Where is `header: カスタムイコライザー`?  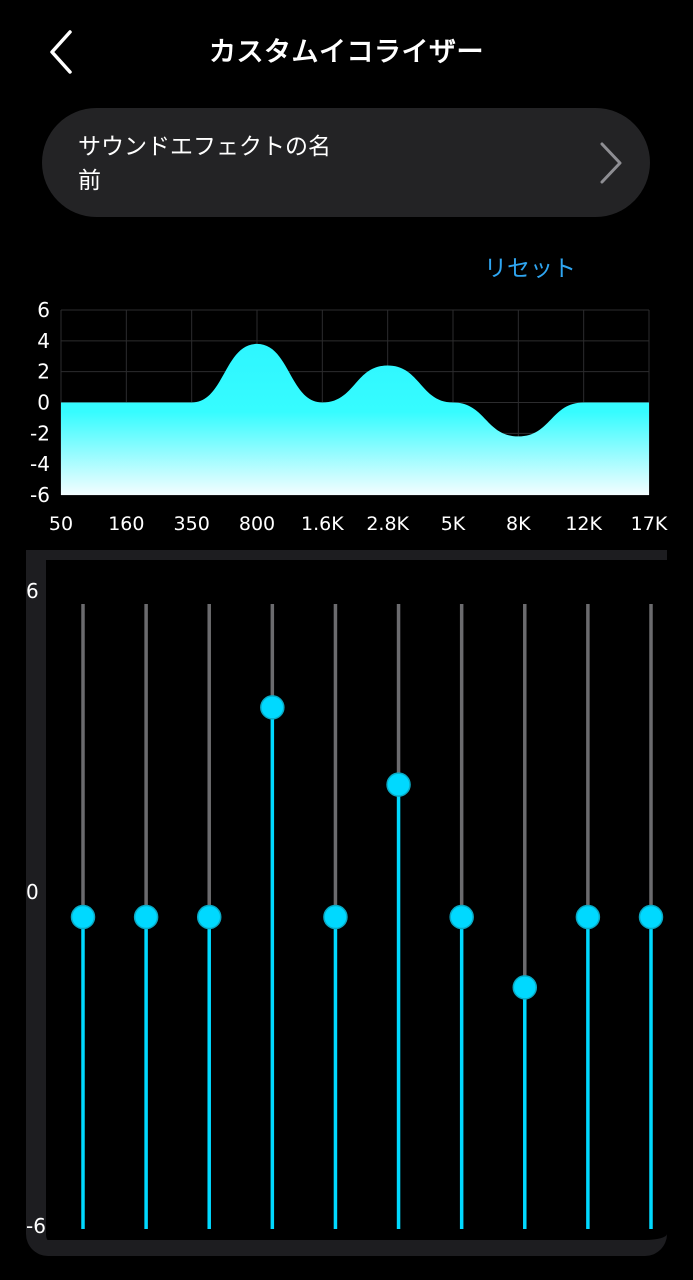 header: カスタムイコライザー is located at coordinates (346, 52).